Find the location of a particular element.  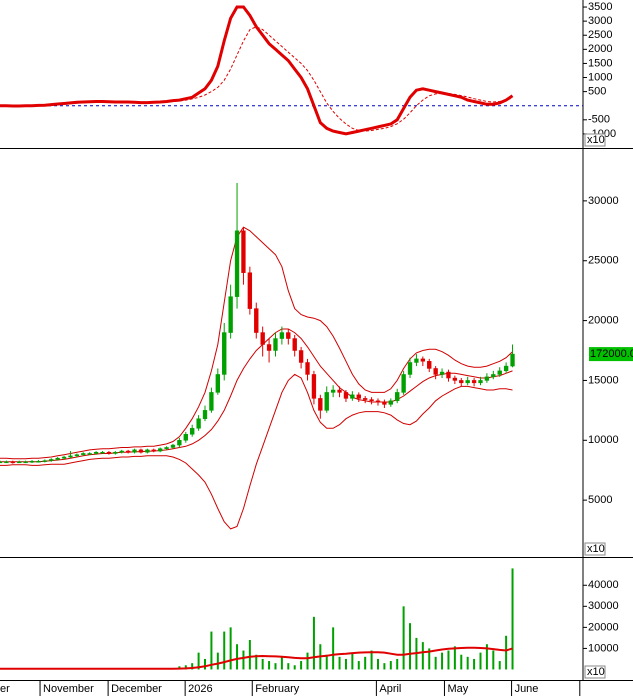

y-tick-label: 1500 is located at coordinates (600, 63).